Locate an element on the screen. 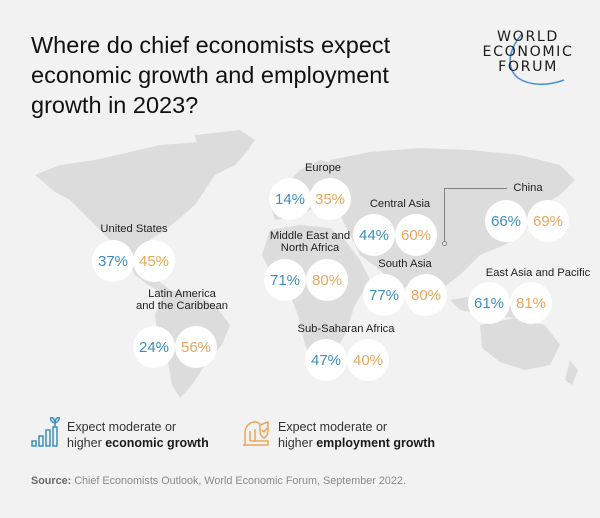 Image resolution: width=600 pixels, height=518 pixels. bubble-economic-sub-saharan-africa: 47% is located at coordinates (326, 360).